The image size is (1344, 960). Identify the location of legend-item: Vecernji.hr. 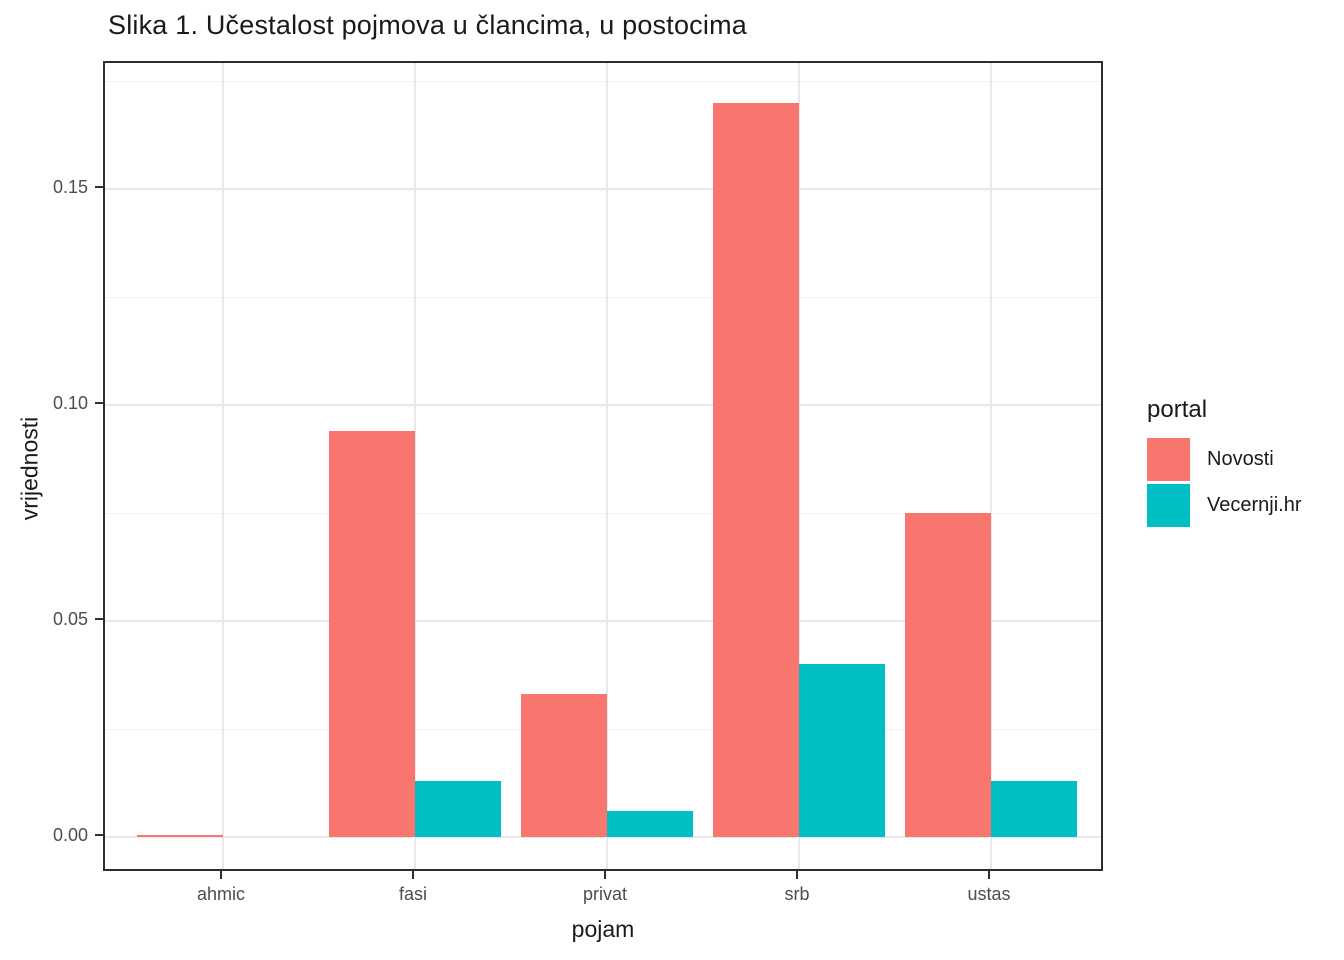
(1224, 505).